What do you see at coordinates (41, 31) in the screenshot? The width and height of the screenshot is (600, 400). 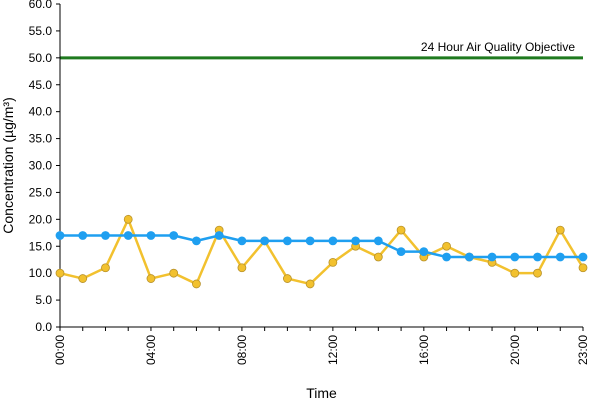 I see `y-tick-label: 55.0` at bounding box center [41, 31].